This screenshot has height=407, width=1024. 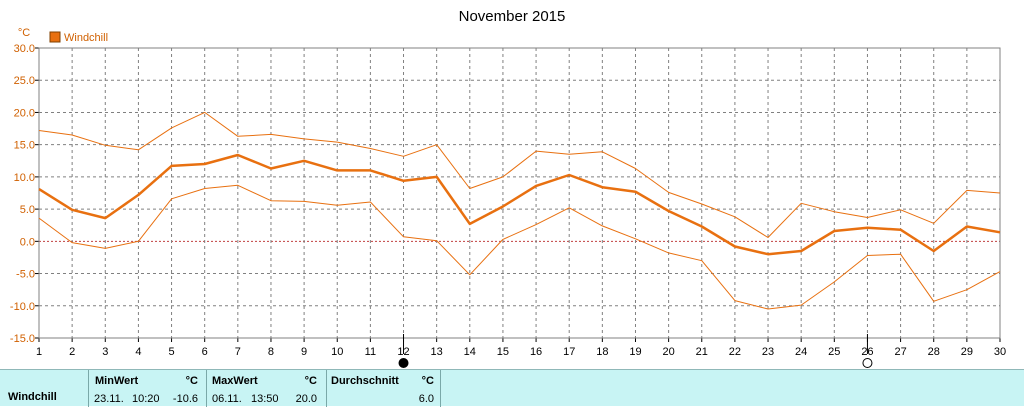 What do you see at coordinates (55, 37) in the screenshot?
I see `legend-swatch` at bounding box center [55, 37].